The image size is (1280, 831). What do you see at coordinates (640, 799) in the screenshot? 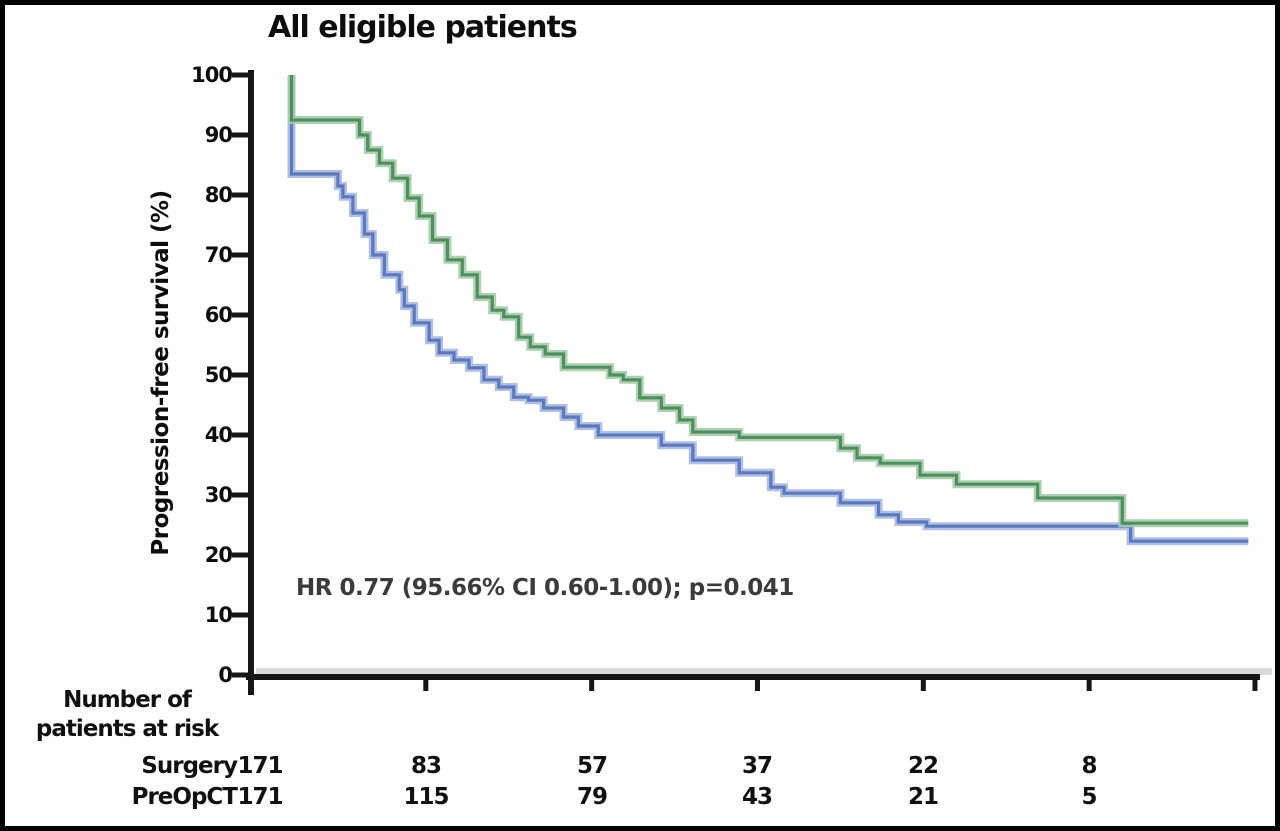
I see `risk-row-preopct: PreOpCT 171 115 79 43 21 5` at bounding box center [640, 799].